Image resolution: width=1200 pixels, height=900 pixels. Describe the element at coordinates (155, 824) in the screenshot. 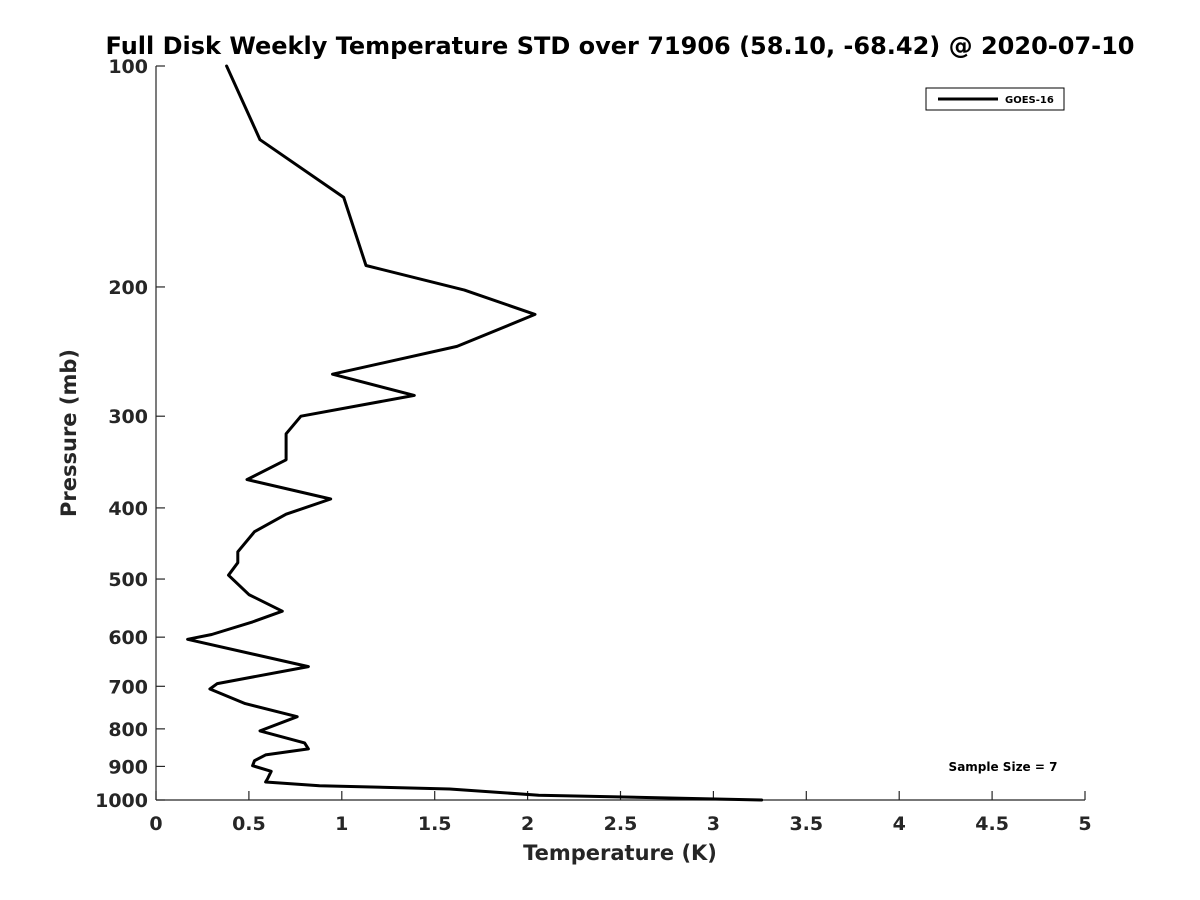

I see `x-tick-label: 0` at that location.